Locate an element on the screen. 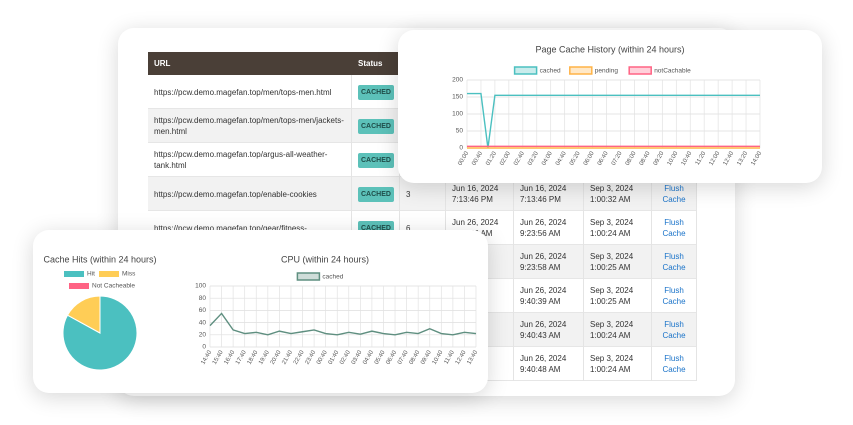 The image size is (853, 425). legend-label: pending is located at coordinates (607, 71).